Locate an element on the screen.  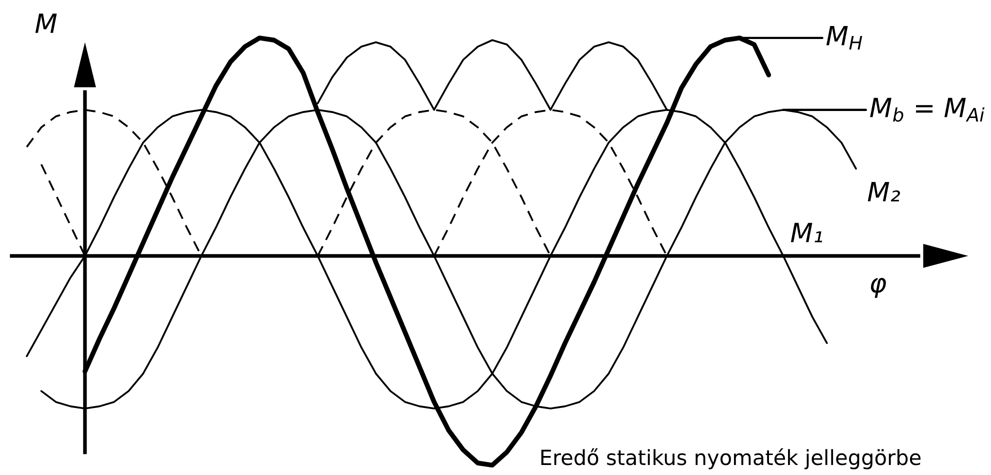
annotation: Eredő statikus nyomaték jelleggörbe is located at coordinates (731, 459).